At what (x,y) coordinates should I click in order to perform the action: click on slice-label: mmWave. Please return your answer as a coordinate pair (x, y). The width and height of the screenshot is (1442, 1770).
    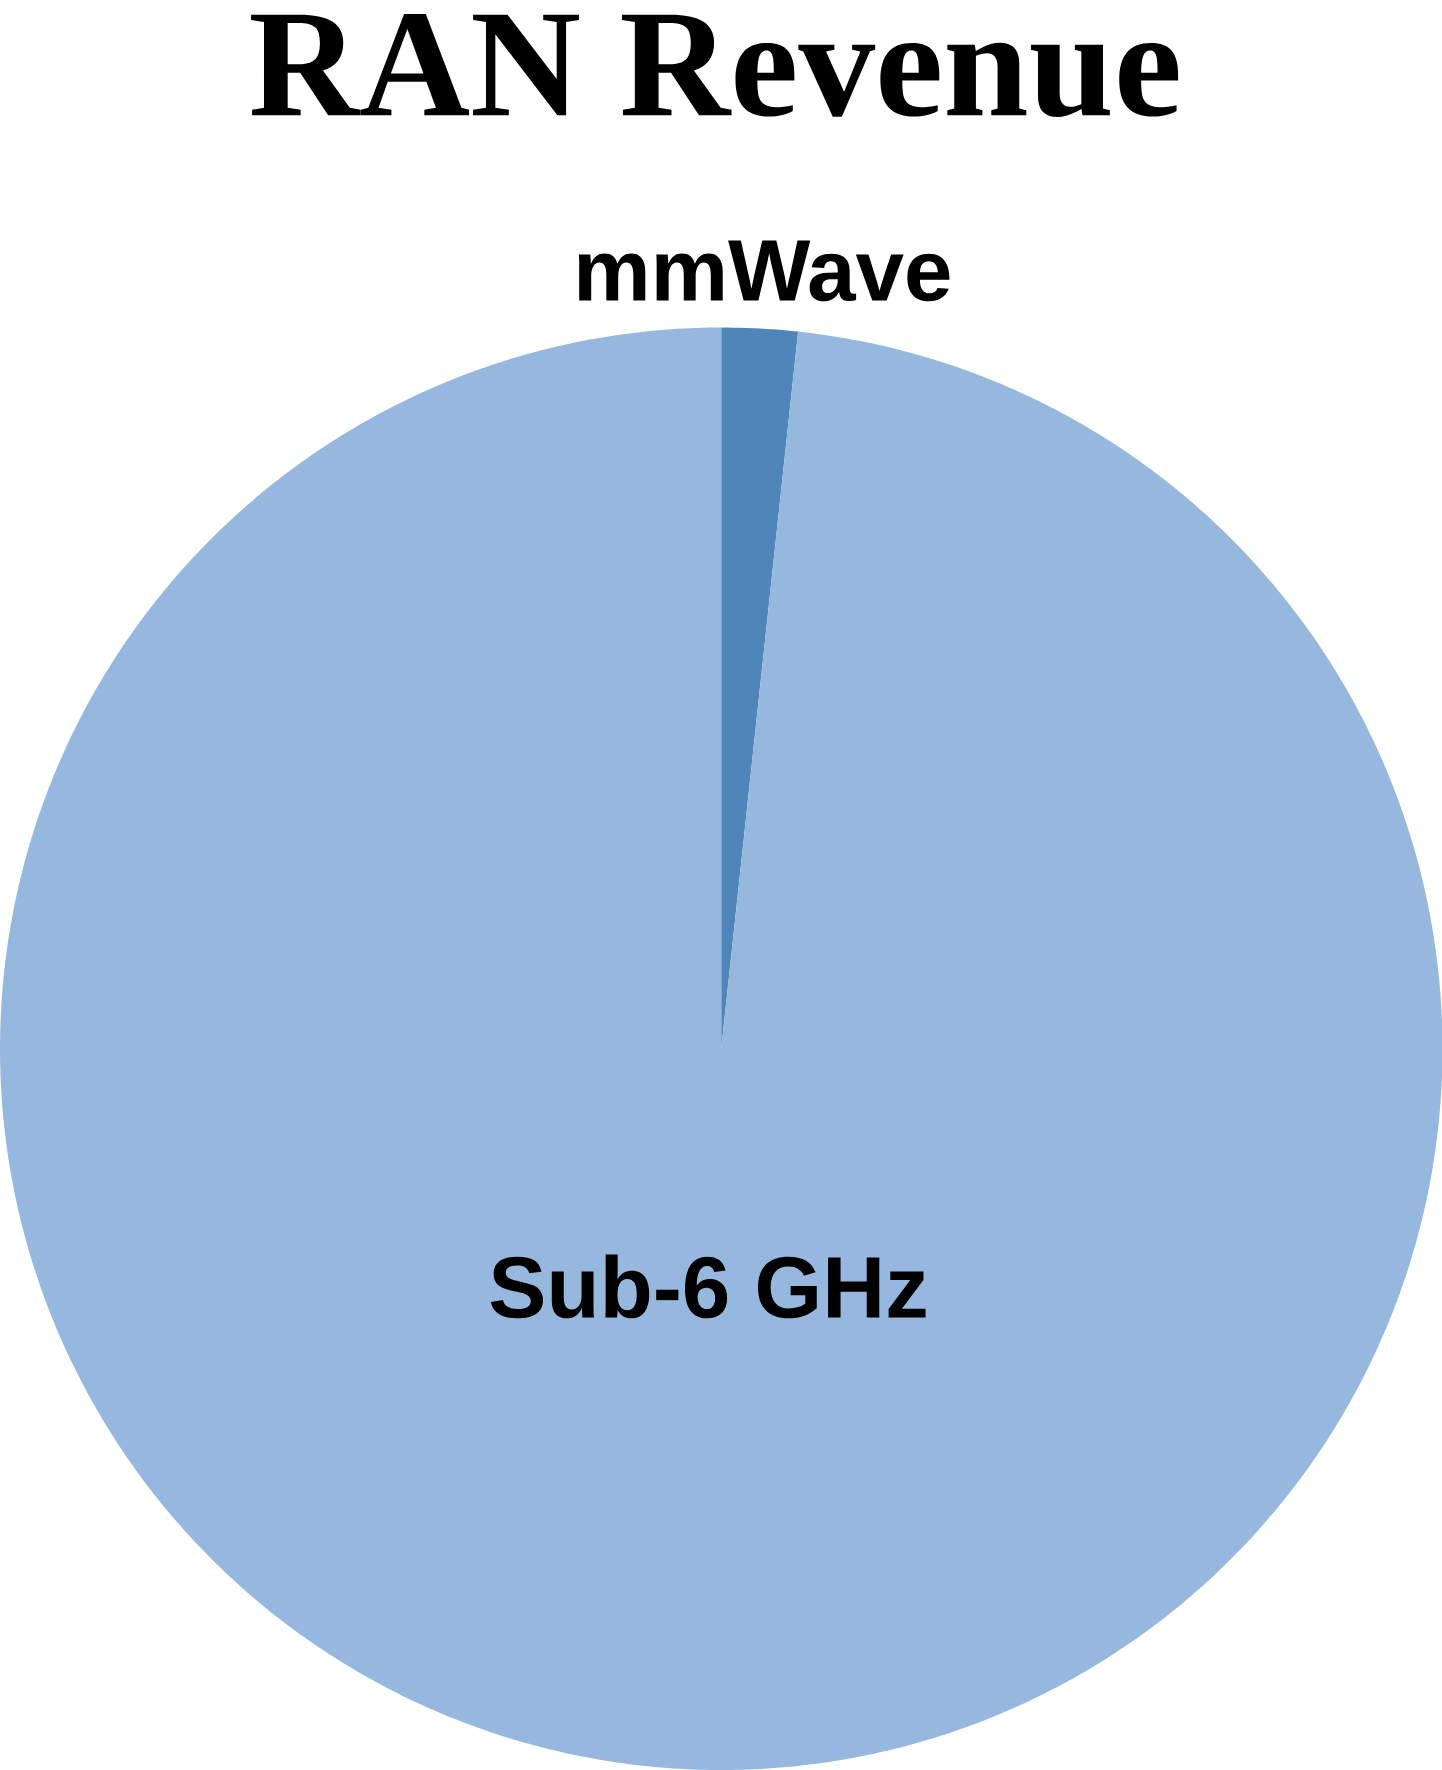
    Looking at the image, I should click on (764, 271).